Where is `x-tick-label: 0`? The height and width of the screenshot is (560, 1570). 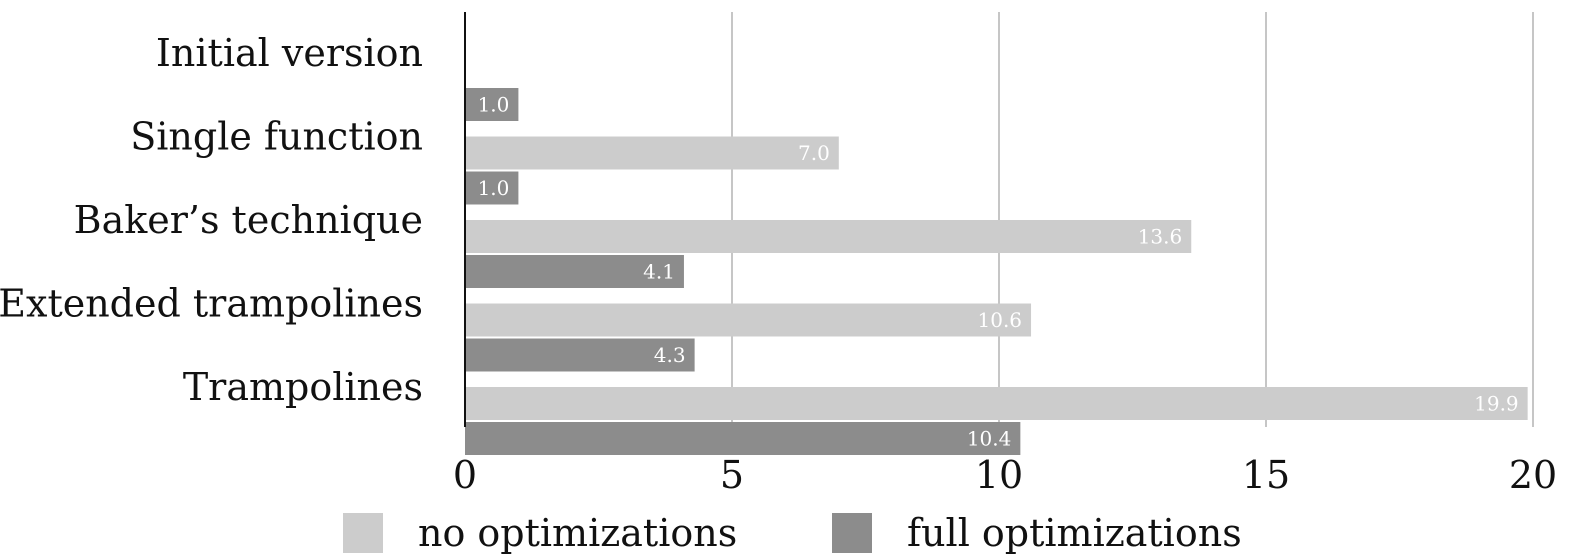
x-tick-label: 0 is located at coordinates (465, 475).